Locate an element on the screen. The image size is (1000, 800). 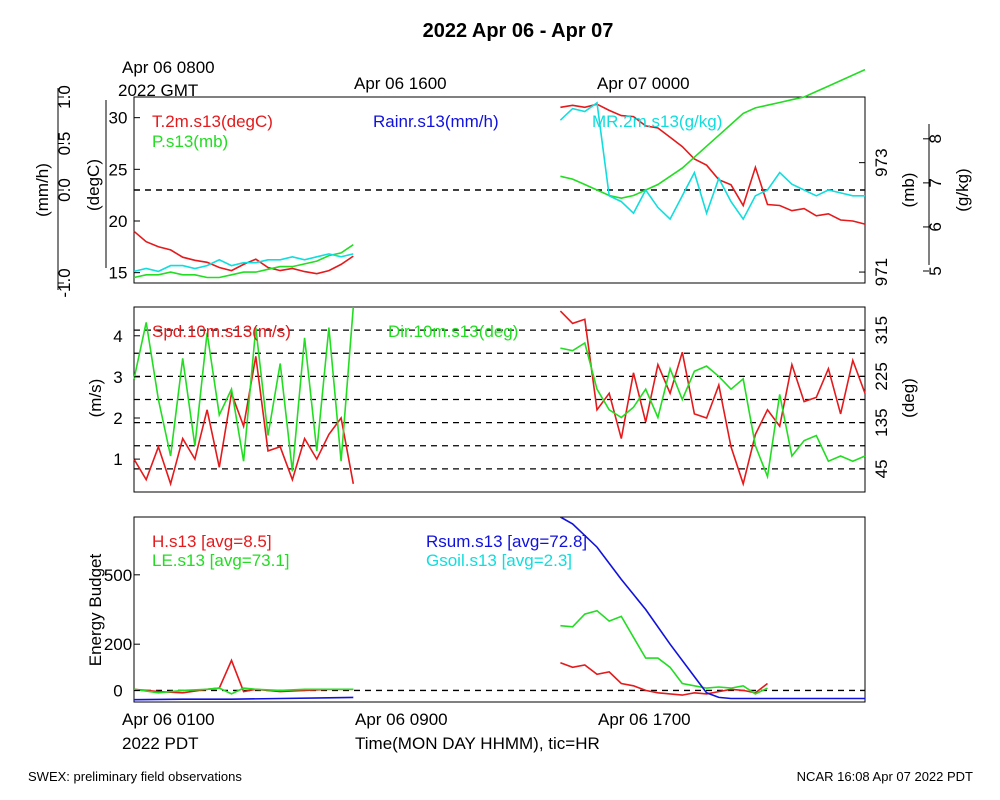
speed-tick-label-1: 2 is located at coordinates (117, 418).